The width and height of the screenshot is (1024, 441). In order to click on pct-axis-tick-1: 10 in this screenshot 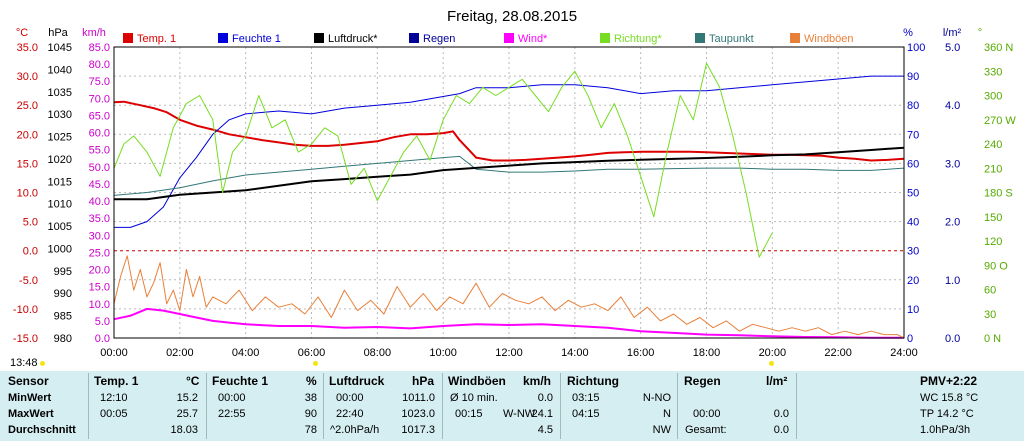, I will do `click(913, 310)`.